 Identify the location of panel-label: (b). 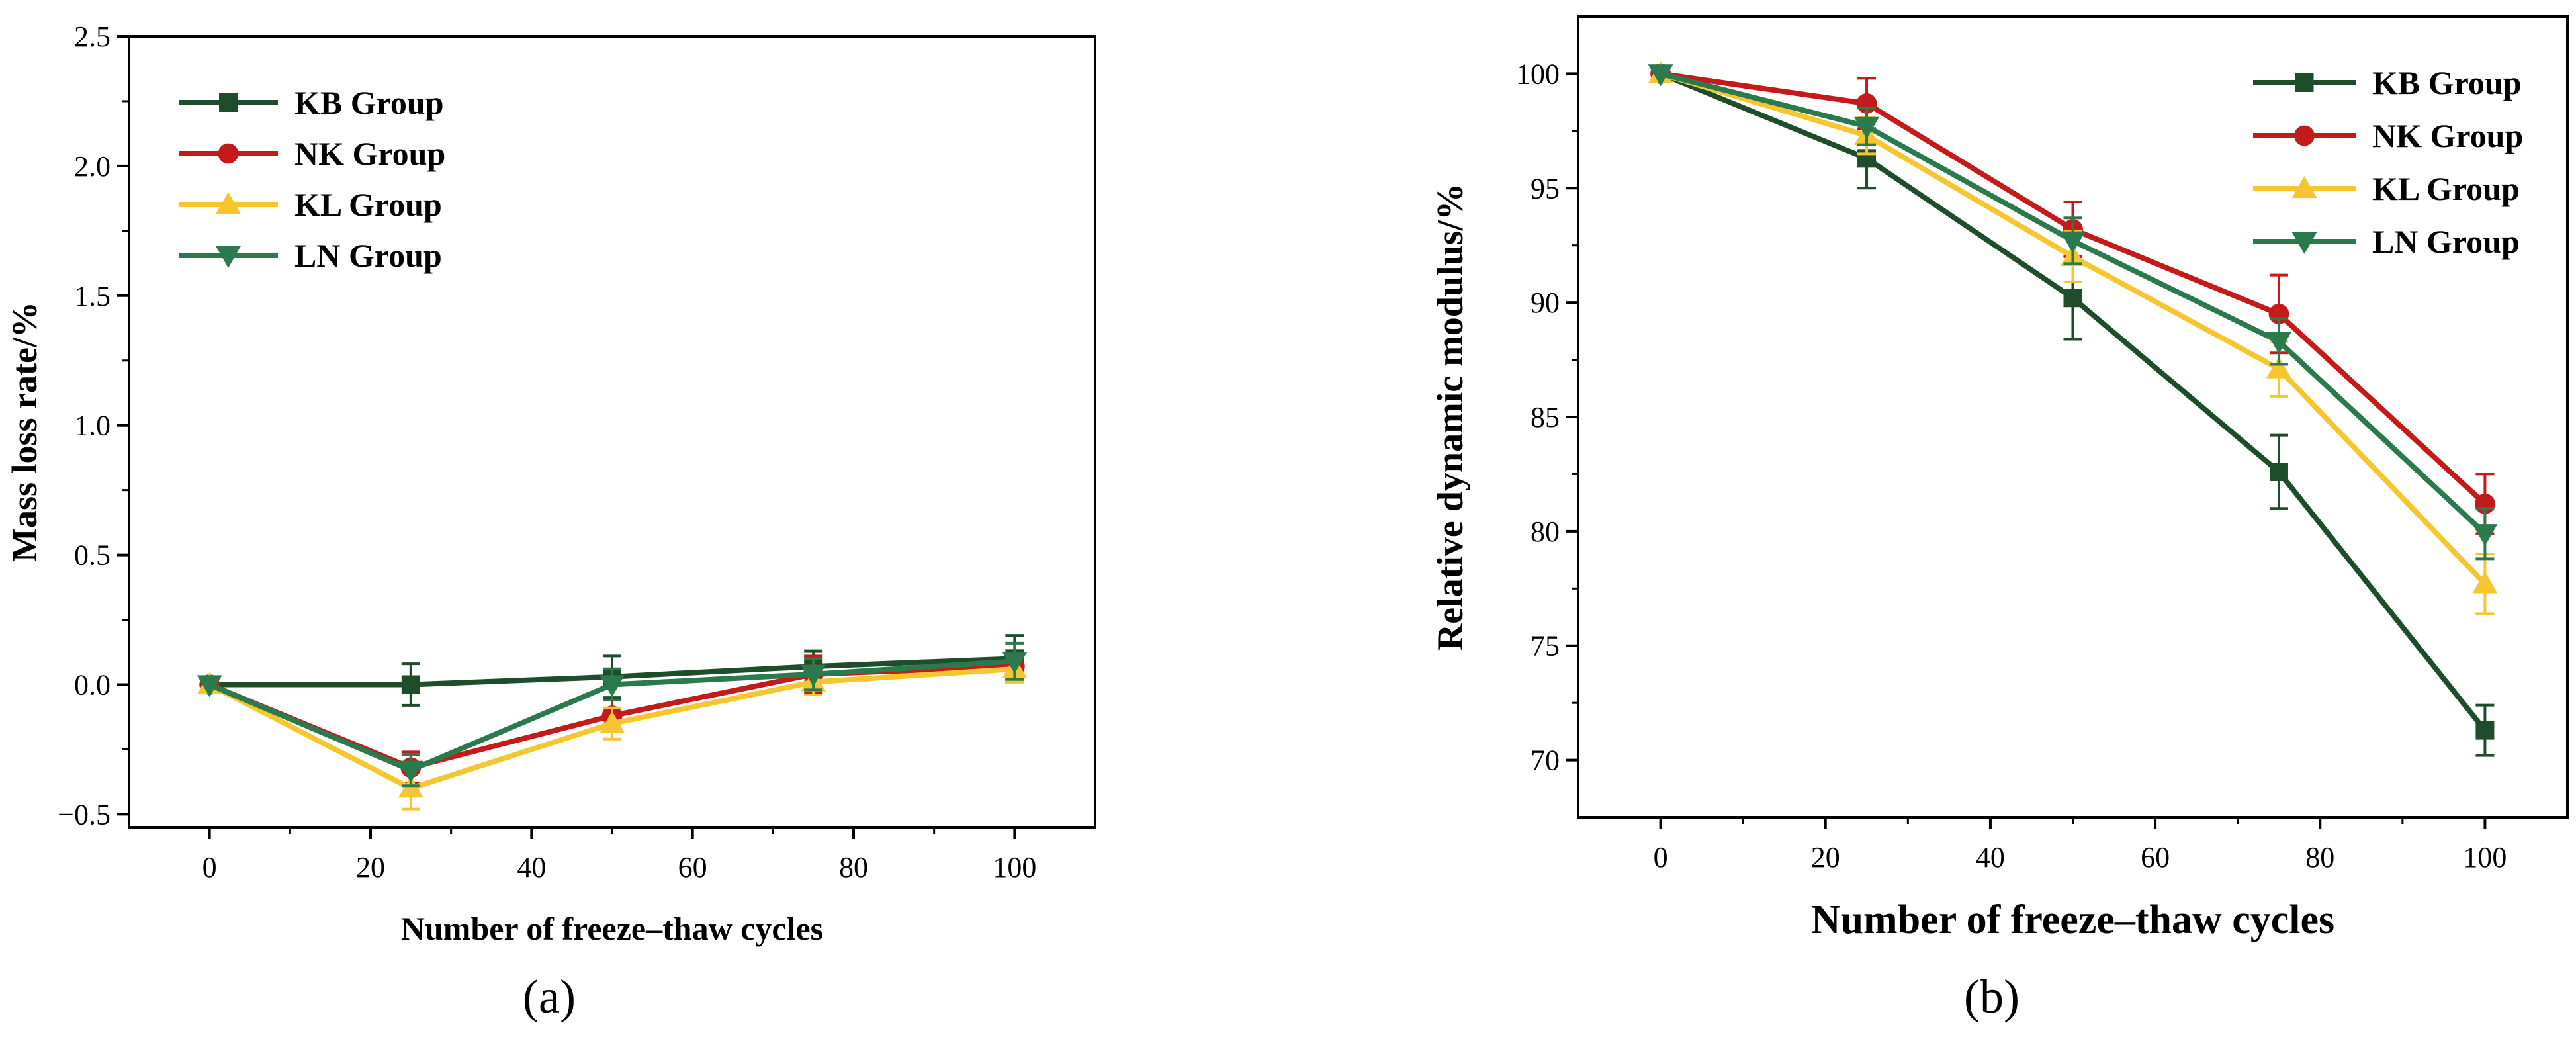
(1992, 996).